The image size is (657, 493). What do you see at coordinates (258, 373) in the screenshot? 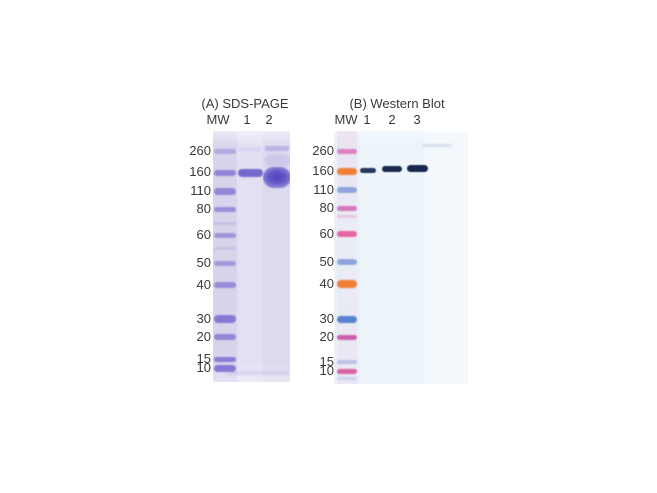
I see `gel-artifact-band` at bounding box center [258, 373].